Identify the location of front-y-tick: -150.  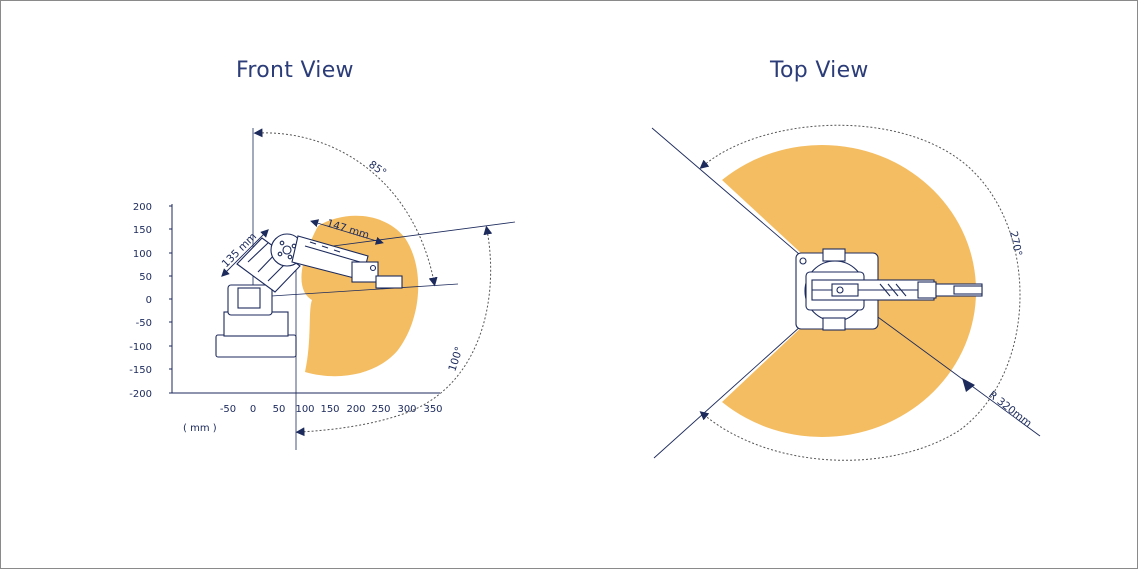
(140, 370).